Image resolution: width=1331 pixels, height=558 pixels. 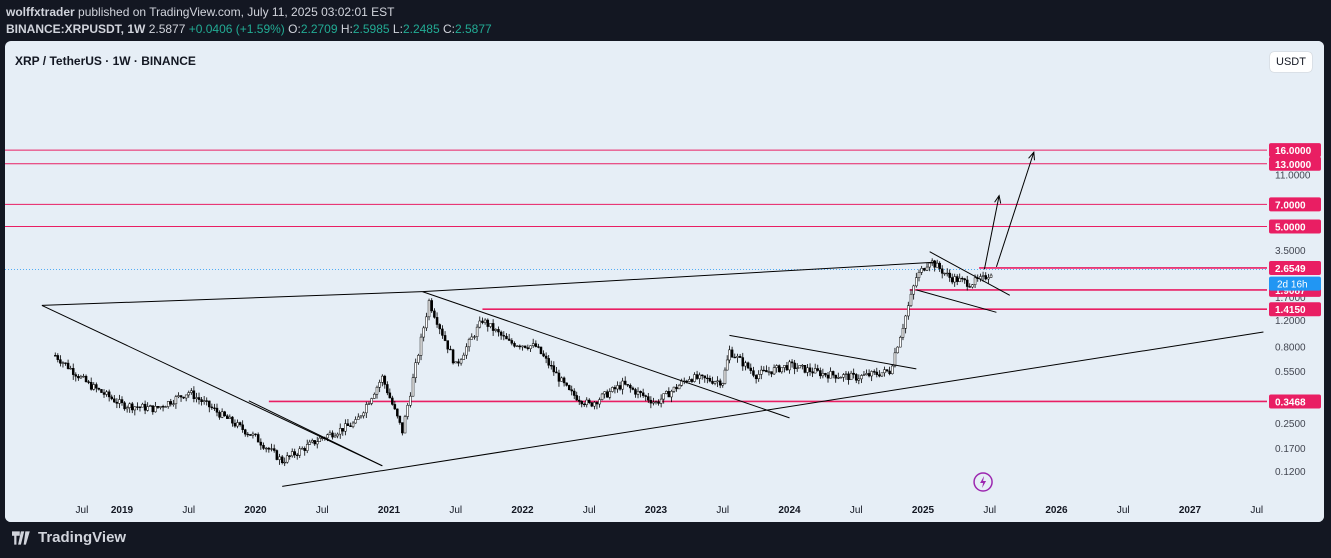 I want to click on trendline, so click(x=970, y=273).